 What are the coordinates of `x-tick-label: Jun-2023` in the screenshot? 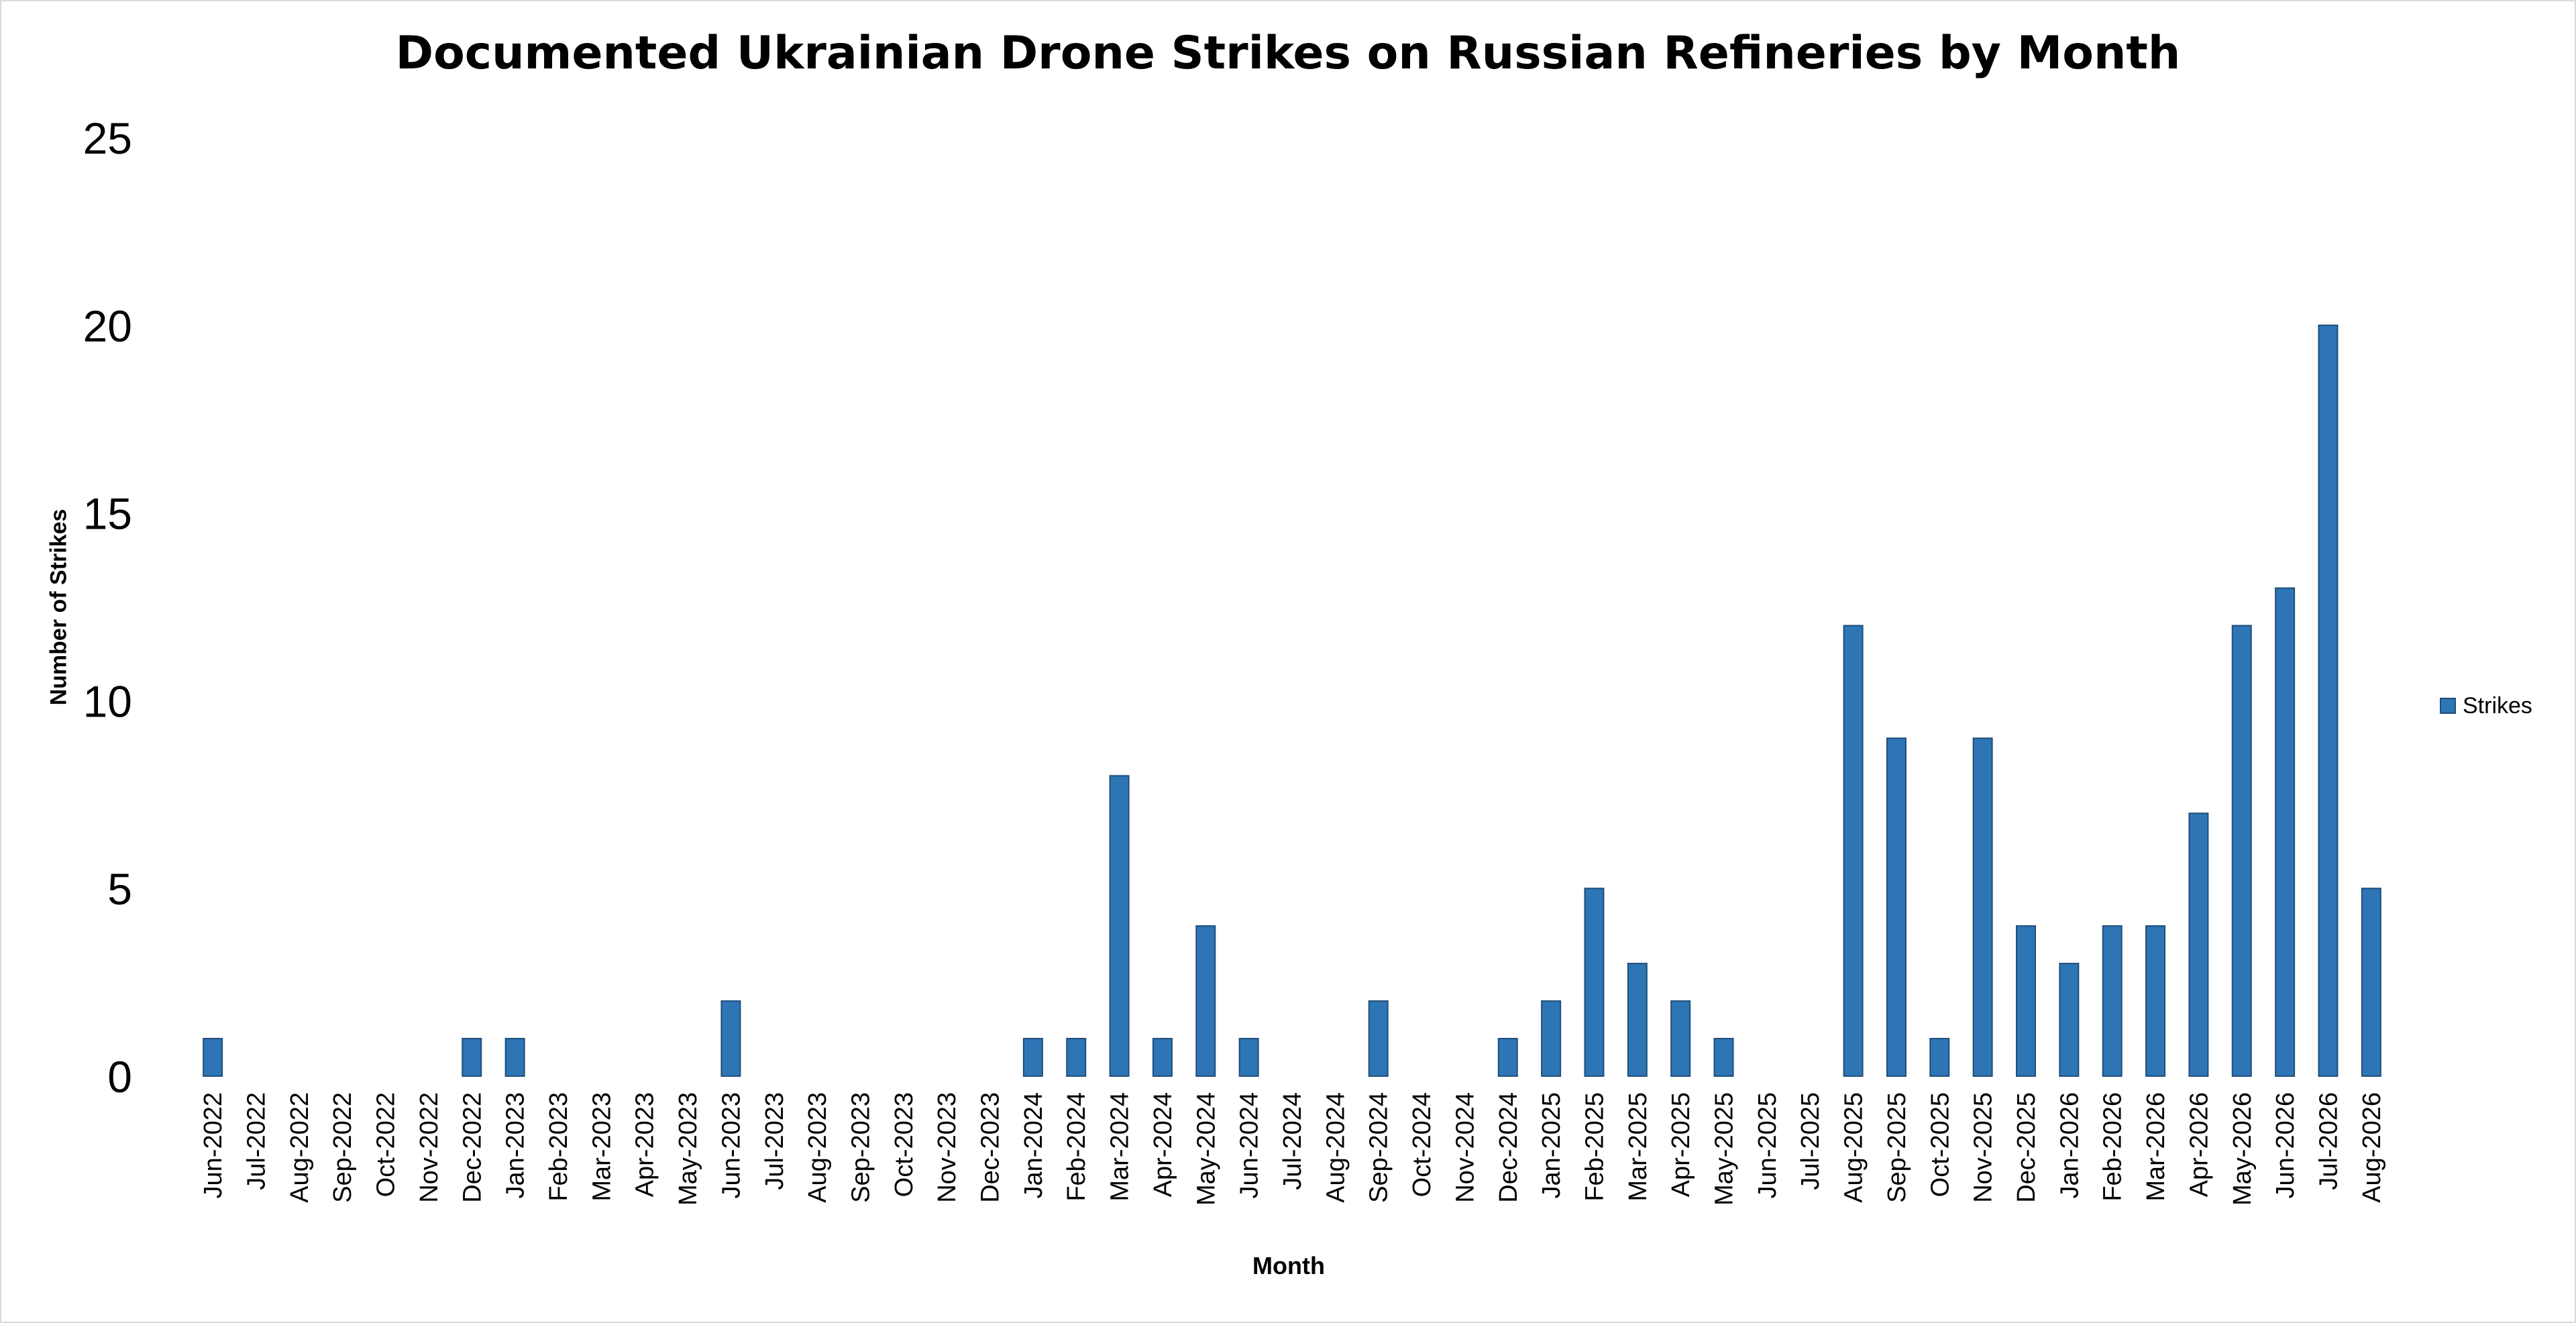 It's located at (731, 1145).